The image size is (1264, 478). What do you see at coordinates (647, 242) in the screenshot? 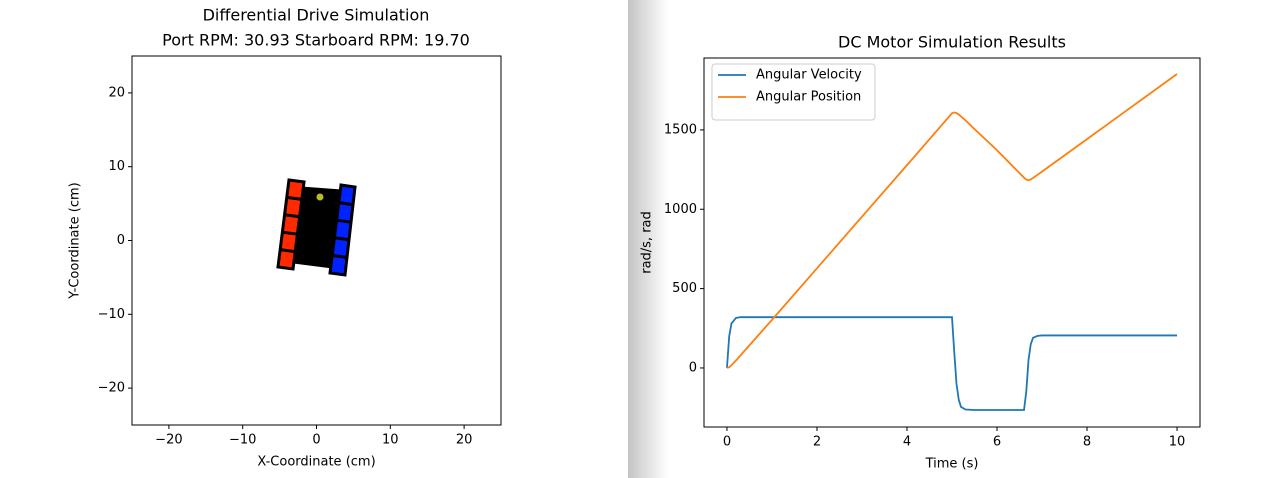
I see `y-axis-label: rad/s, rad` at bounding box center [647, 242].